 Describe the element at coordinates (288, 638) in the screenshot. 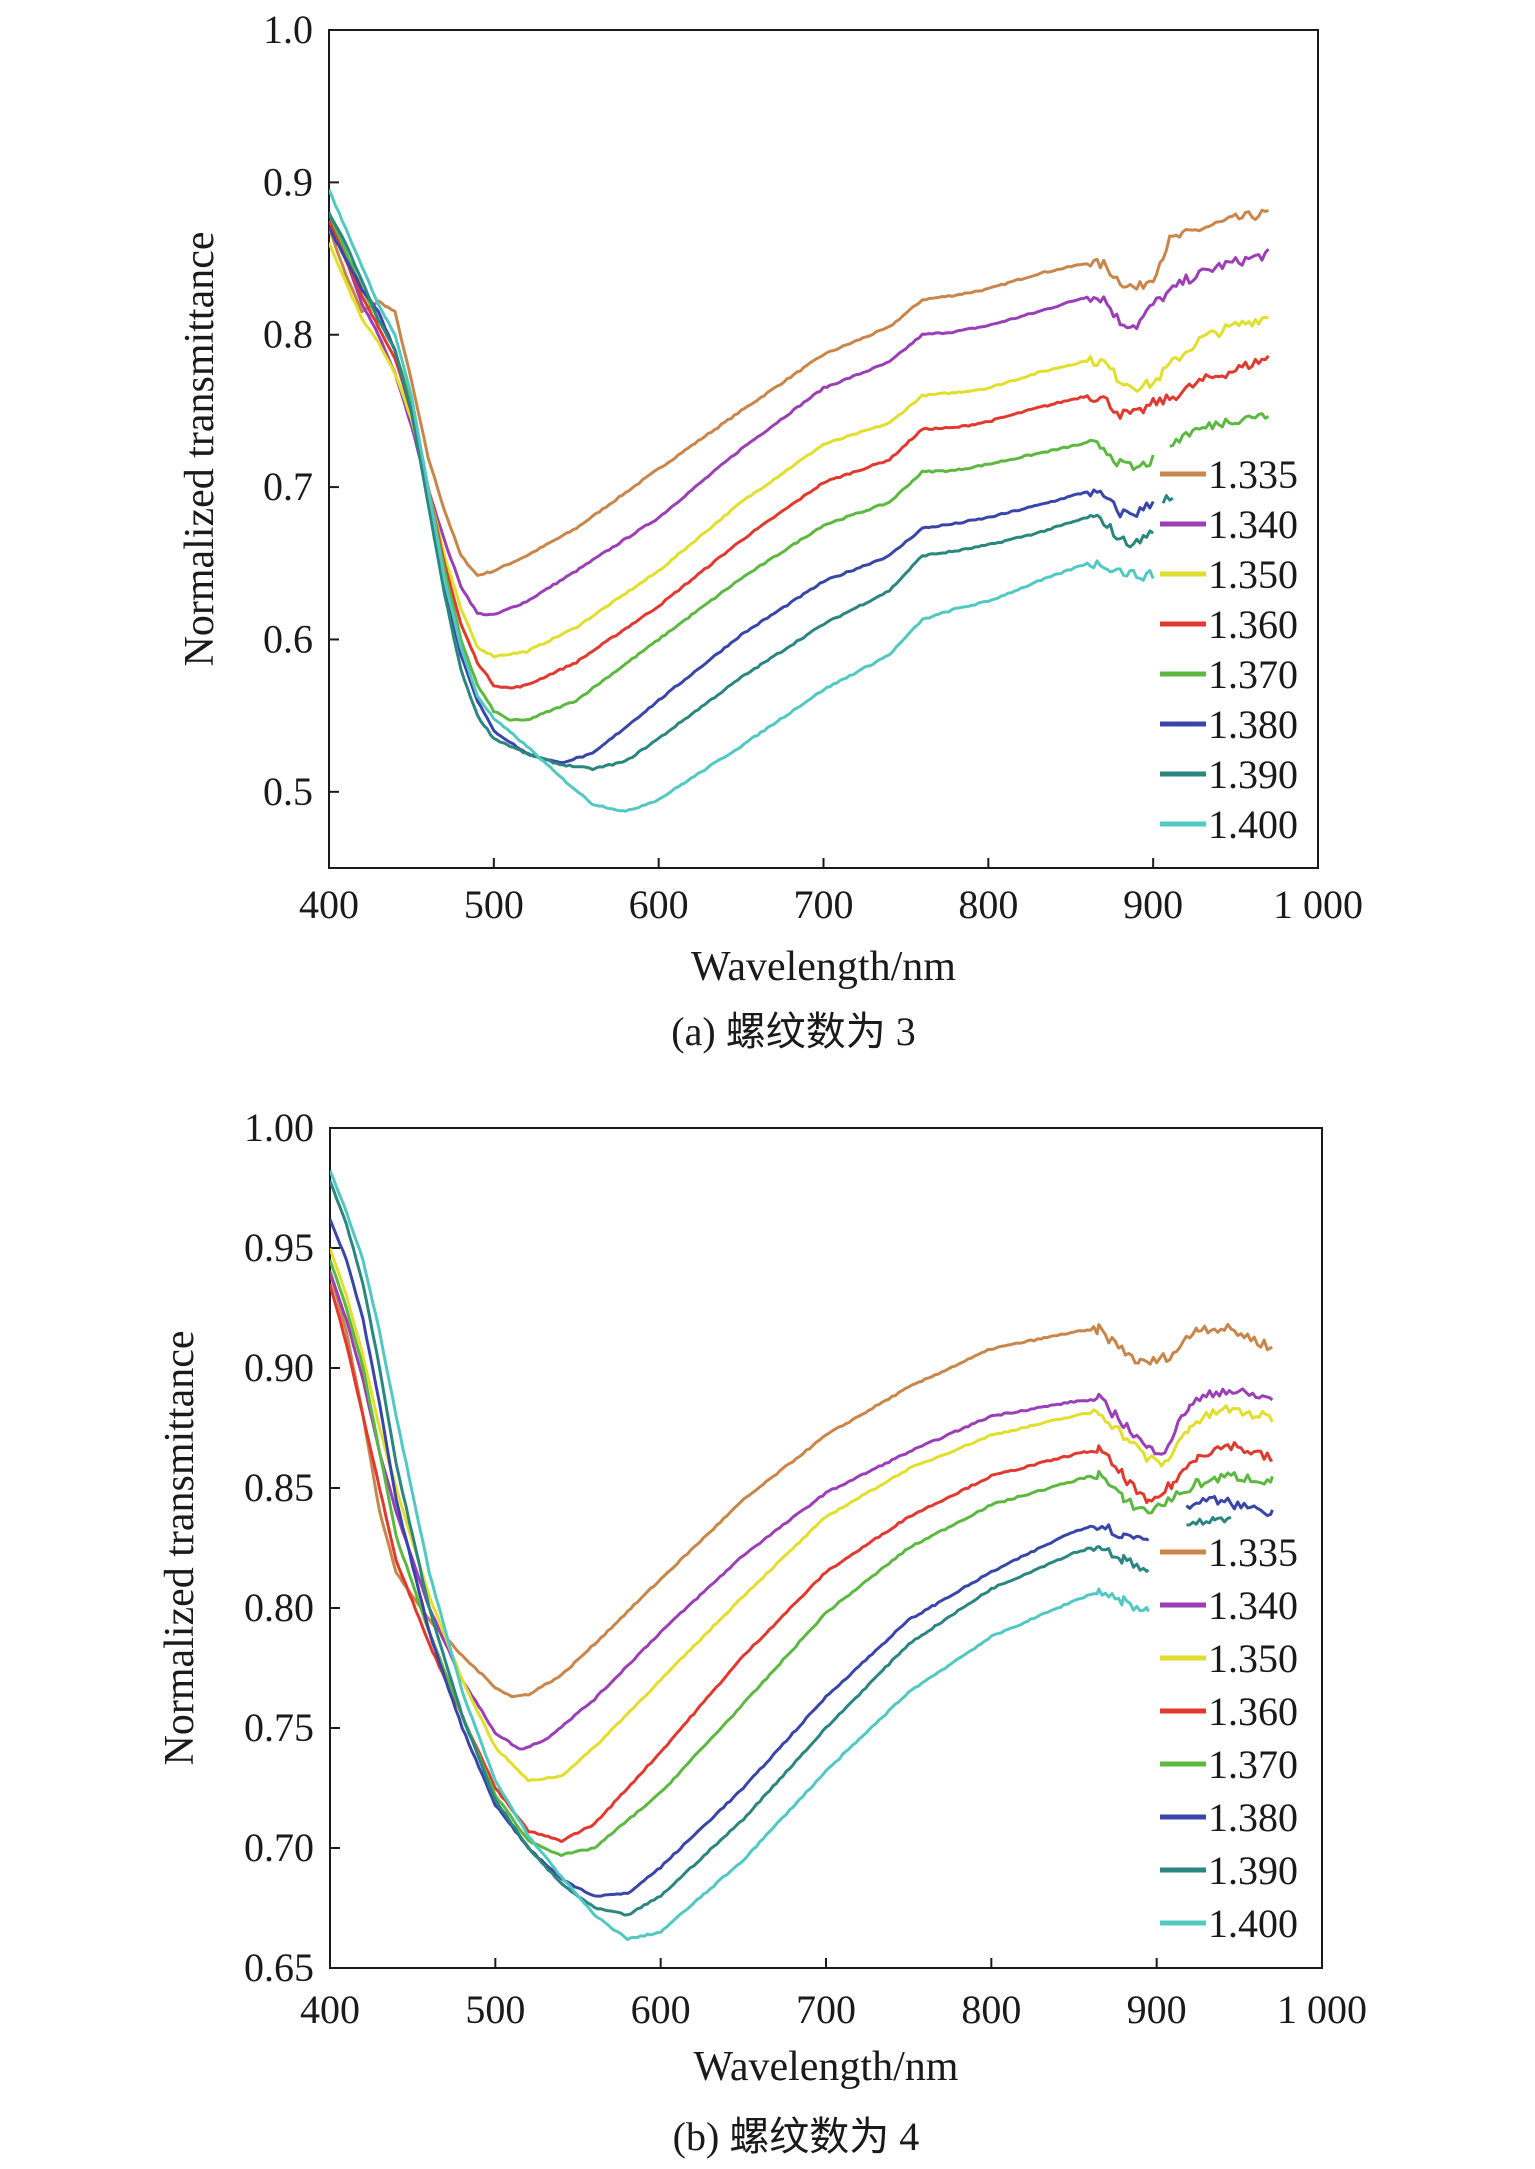

I see `y-tick-label: 0.6` at that location.